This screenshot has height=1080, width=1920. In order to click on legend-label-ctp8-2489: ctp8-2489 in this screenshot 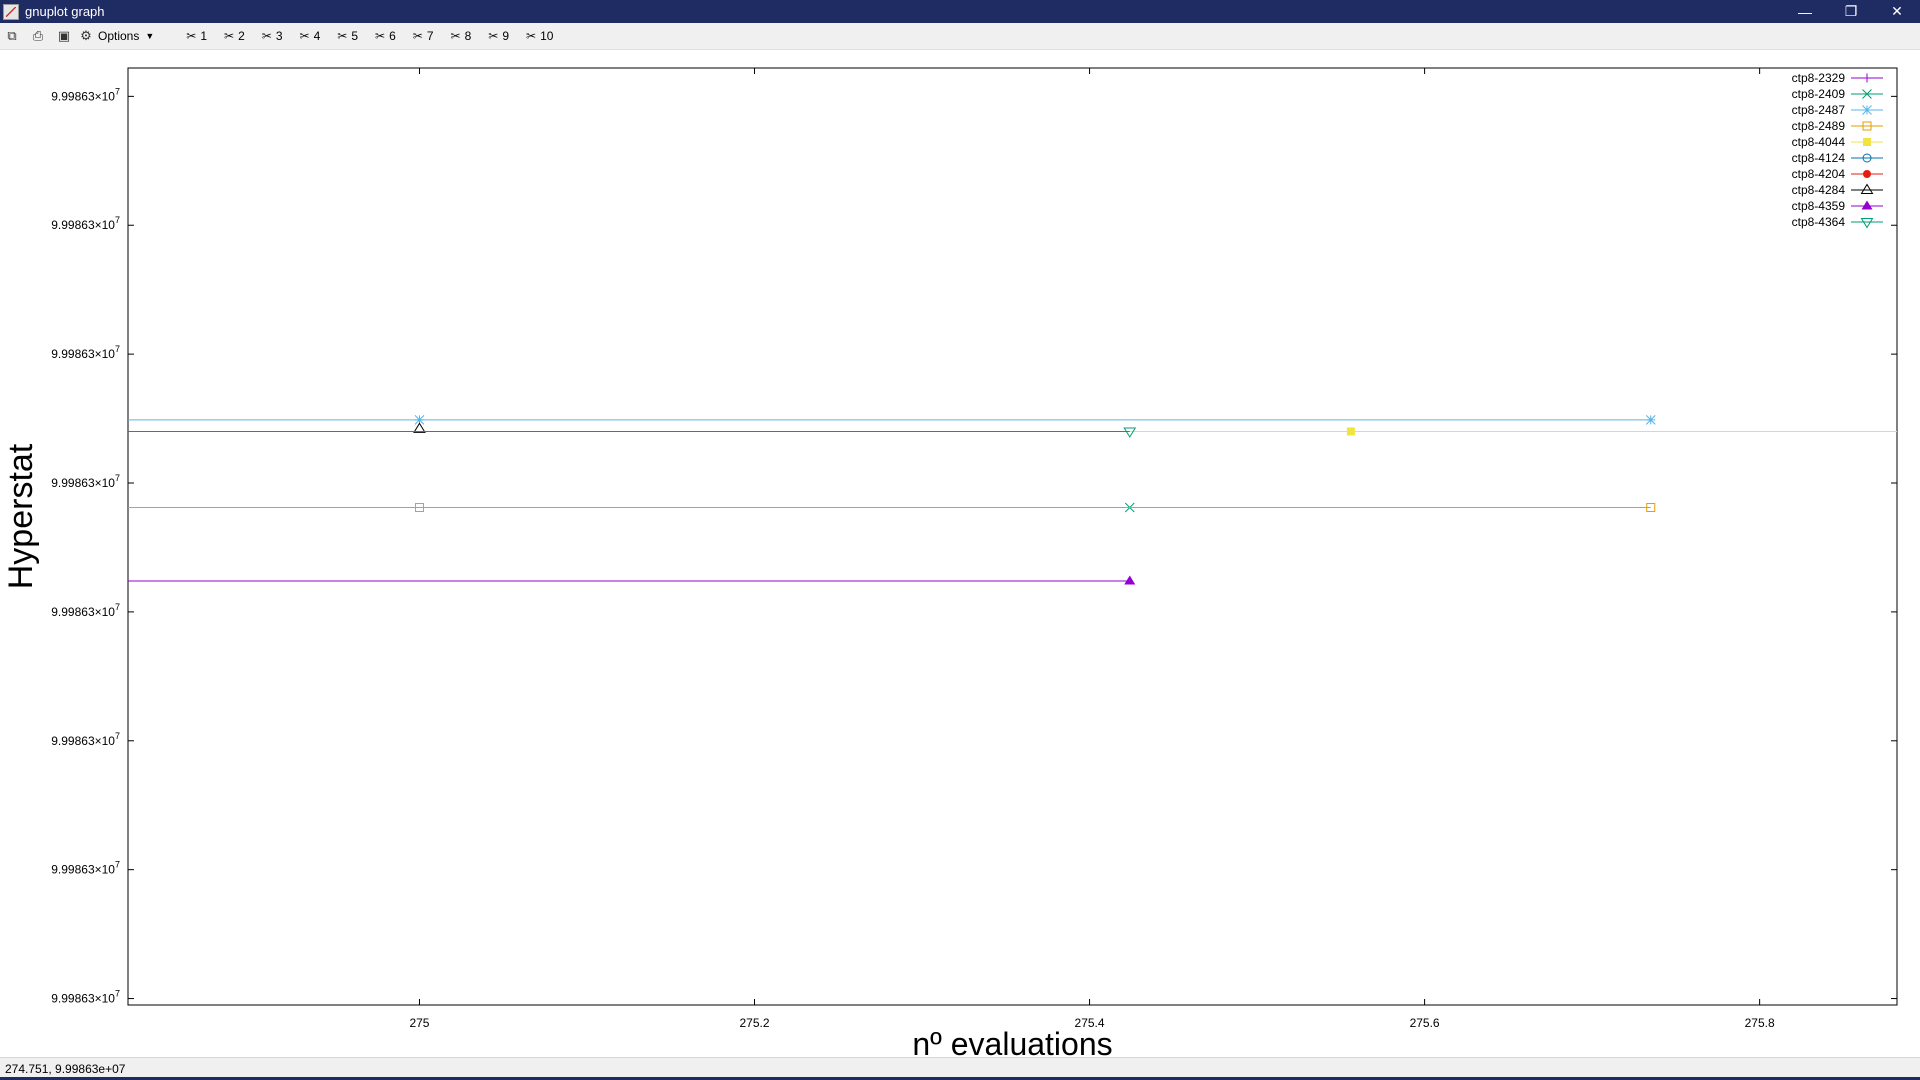, I will do `click(1819, 126)`.